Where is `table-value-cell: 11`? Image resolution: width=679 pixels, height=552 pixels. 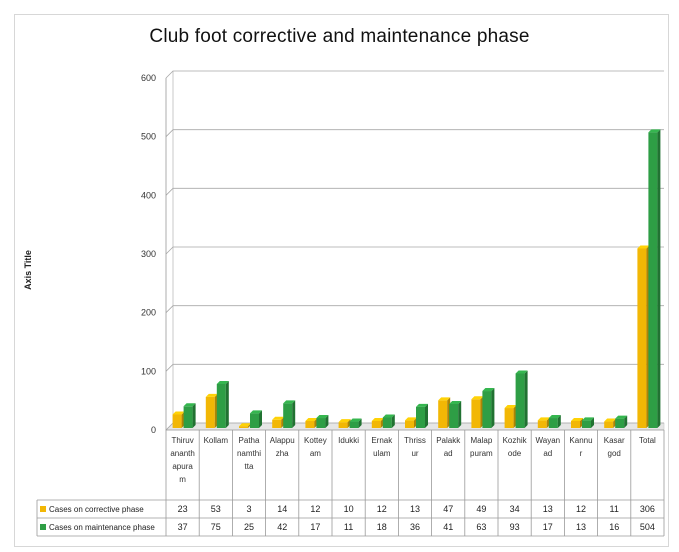 table-value-cell: 11 is located at coordinates (348, 527).